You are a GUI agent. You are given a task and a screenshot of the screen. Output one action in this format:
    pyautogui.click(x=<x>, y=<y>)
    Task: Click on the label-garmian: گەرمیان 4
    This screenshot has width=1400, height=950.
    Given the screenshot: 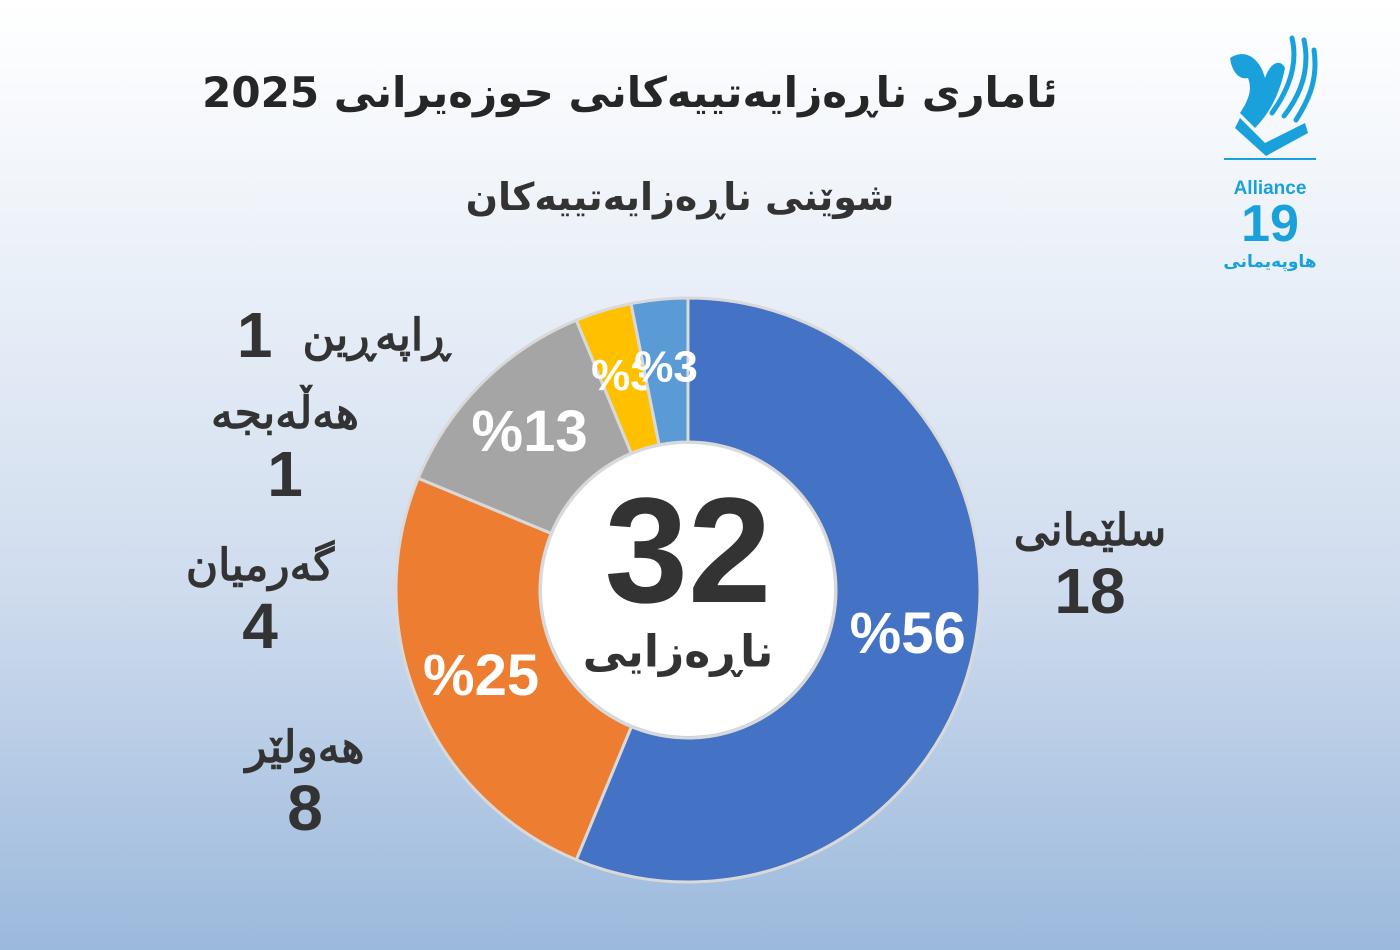 What is the action you would take?
    pyautogui.click(x=260, y=600)
    